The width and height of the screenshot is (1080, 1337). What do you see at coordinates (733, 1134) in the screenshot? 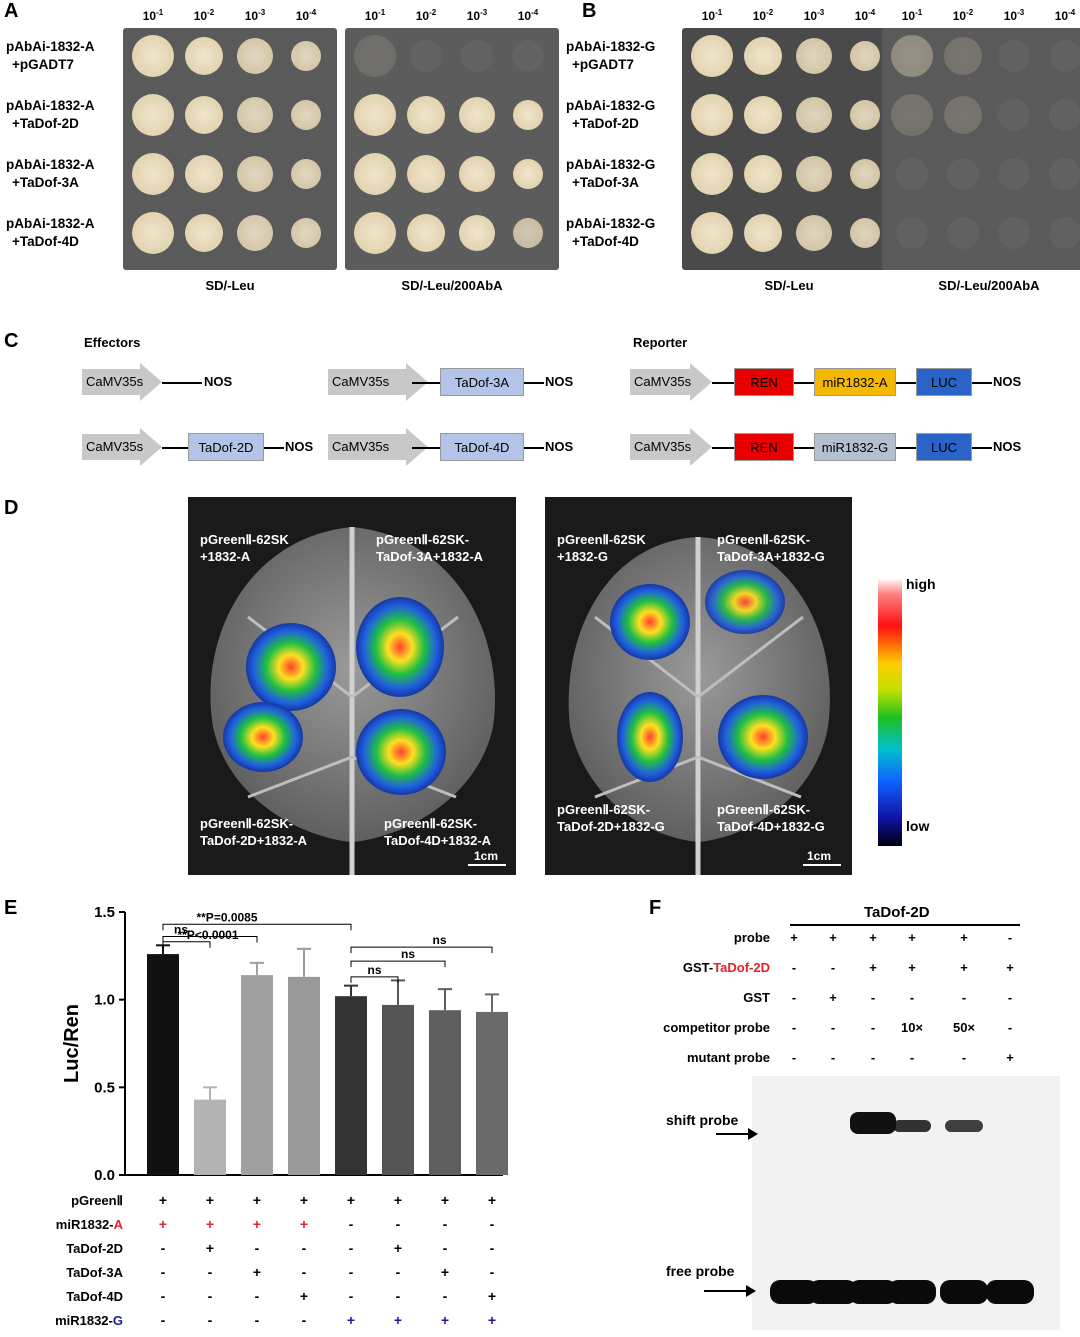
I see `shift-probe-arrow` at bounding box center [733, 1134].